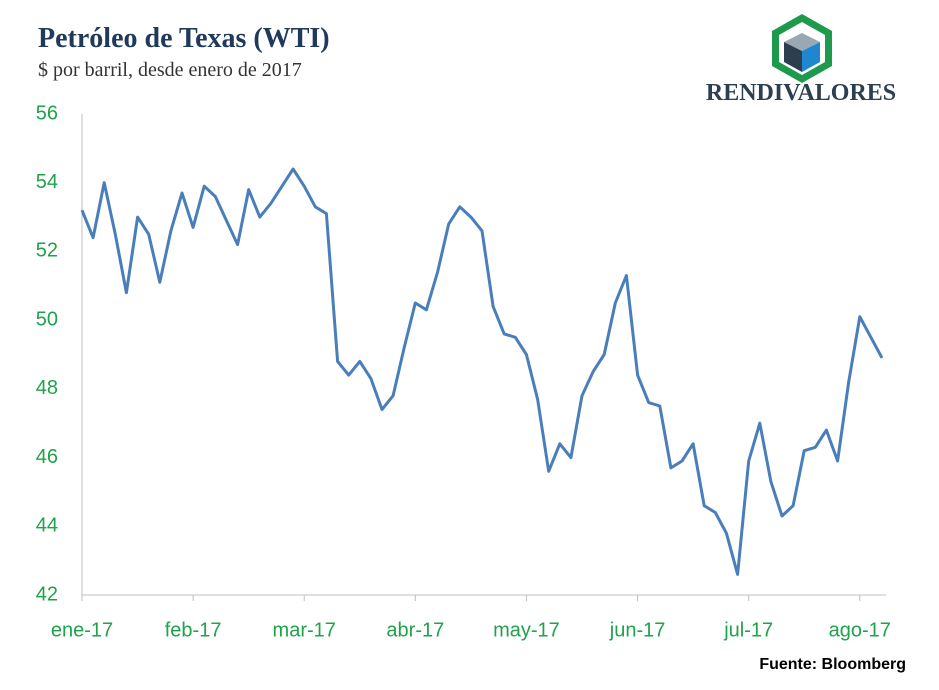 The width and height of the screenshot is (939, 690). What do you see at coordinates (193, 630) in the screenshot?
I see `x-tick-label: feb-17` at bounding box center [193, 630].